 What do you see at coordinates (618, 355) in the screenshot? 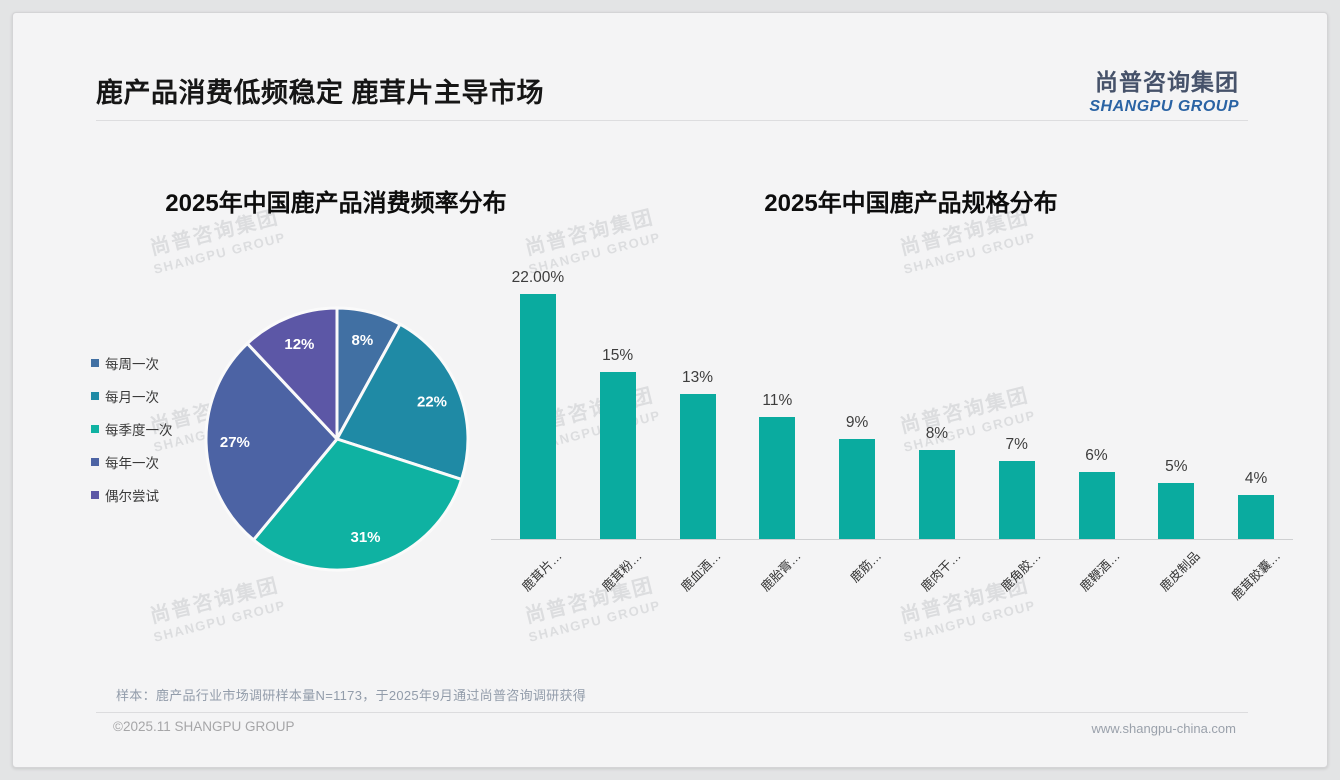
I see `bar-value-label: 15%` at bounding box center [618, 355].